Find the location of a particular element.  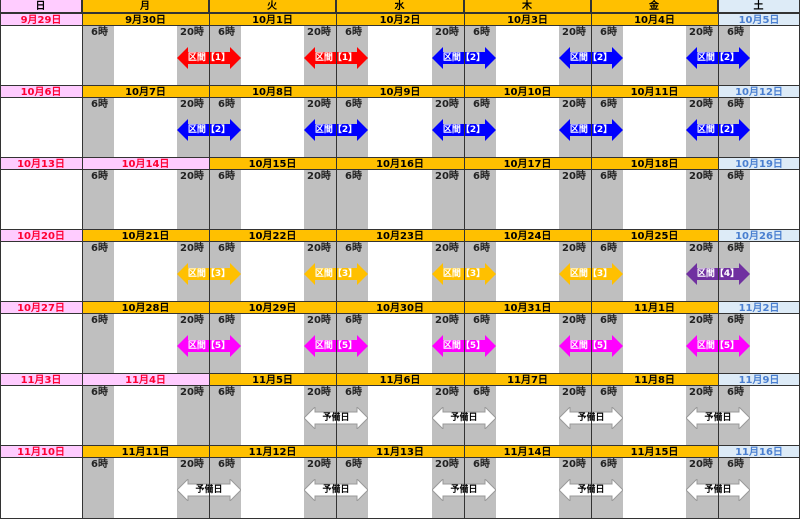

date-cell: 10月16日 is located at coordinates (400, 163).